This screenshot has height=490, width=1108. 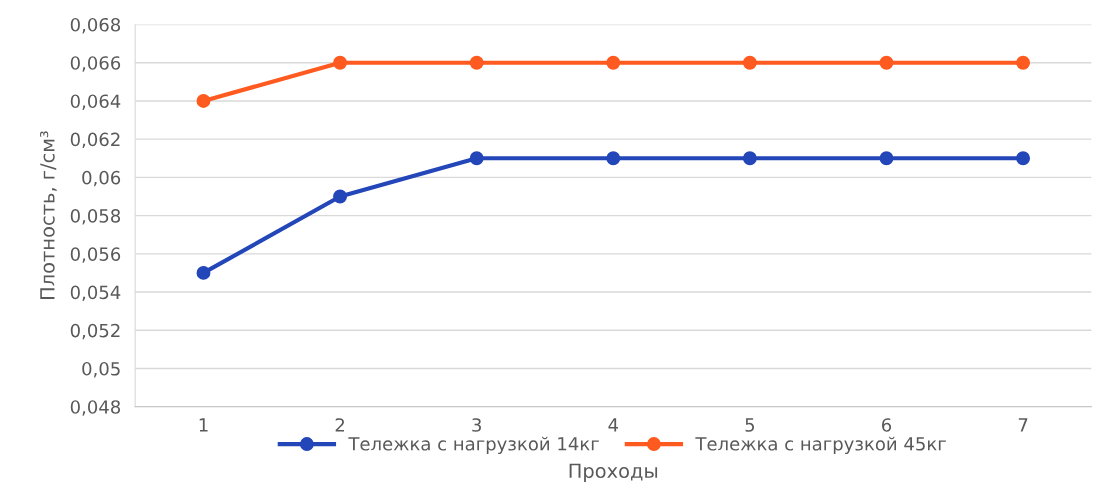 What do you see at coordinates (95, 217) in the screenshot?
I see `y-tick-label: 0,058` at bounding box center [95, 217].